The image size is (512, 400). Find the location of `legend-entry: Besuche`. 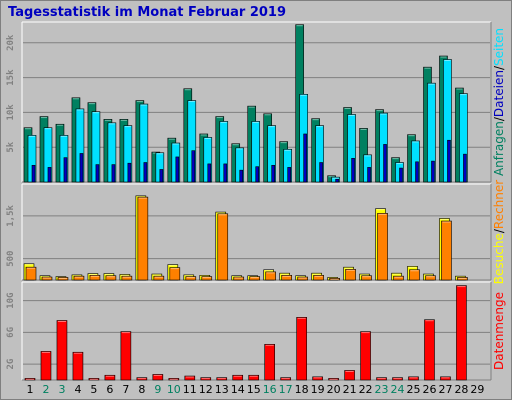

legend-entry: Besuche is located at coordinates (499, 258).